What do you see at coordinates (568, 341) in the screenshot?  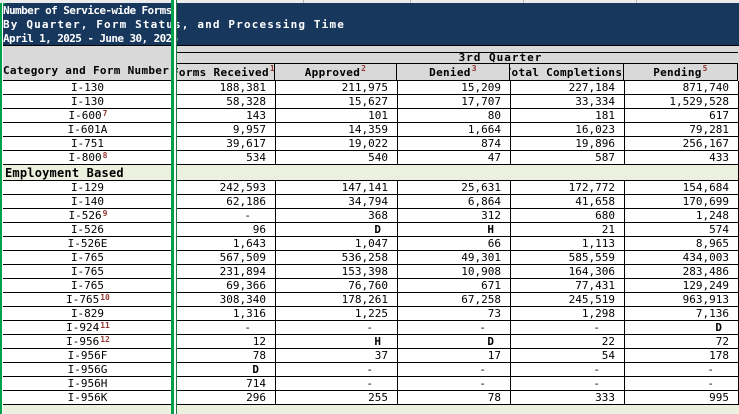 I see `value-cell: 22` at bounding box center [568, 341].